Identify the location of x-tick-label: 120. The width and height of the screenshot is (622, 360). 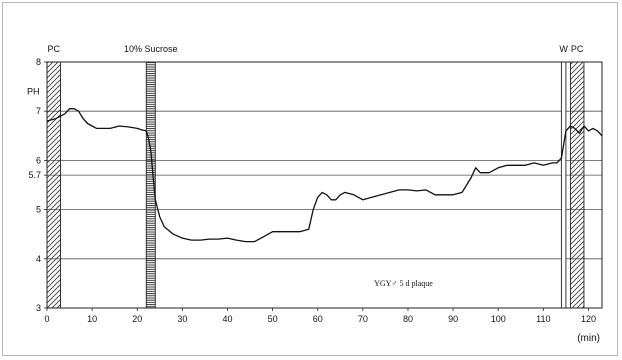
(588, 319).